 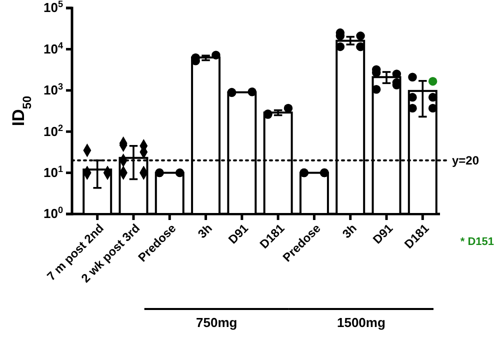 What do you see at coordinates (53, 8) in the screenshot?
I see `y-tick-label: 10$^{5}$` at bounding box center [53, 8].